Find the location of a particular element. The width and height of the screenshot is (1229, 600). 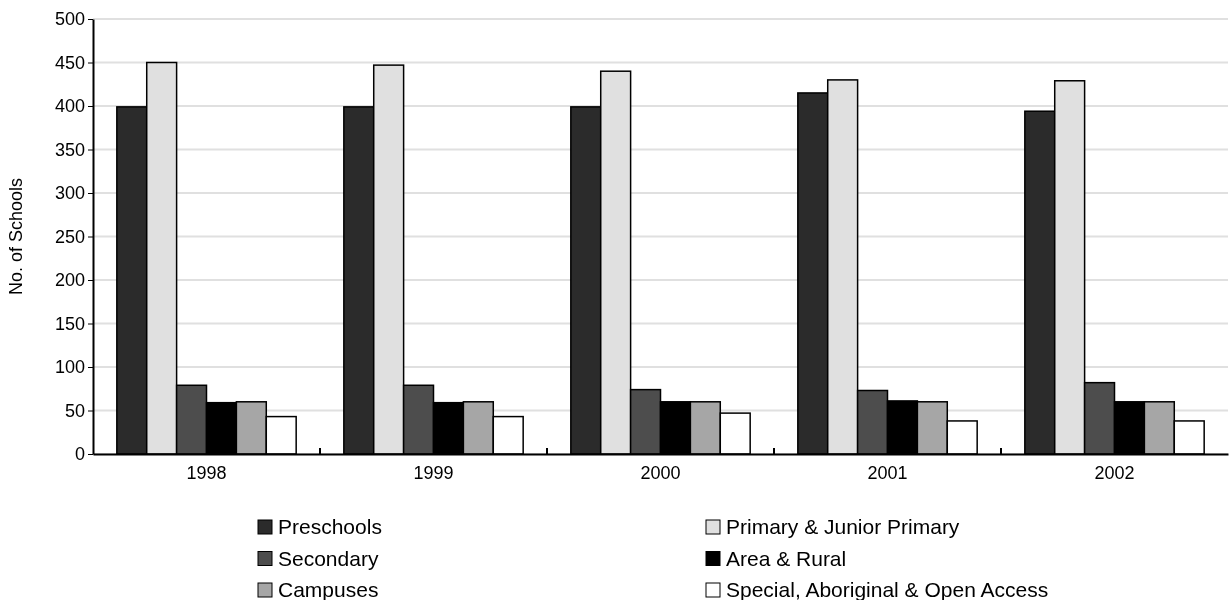

y-tick-label: 300 is located at coordinates (69, 193).